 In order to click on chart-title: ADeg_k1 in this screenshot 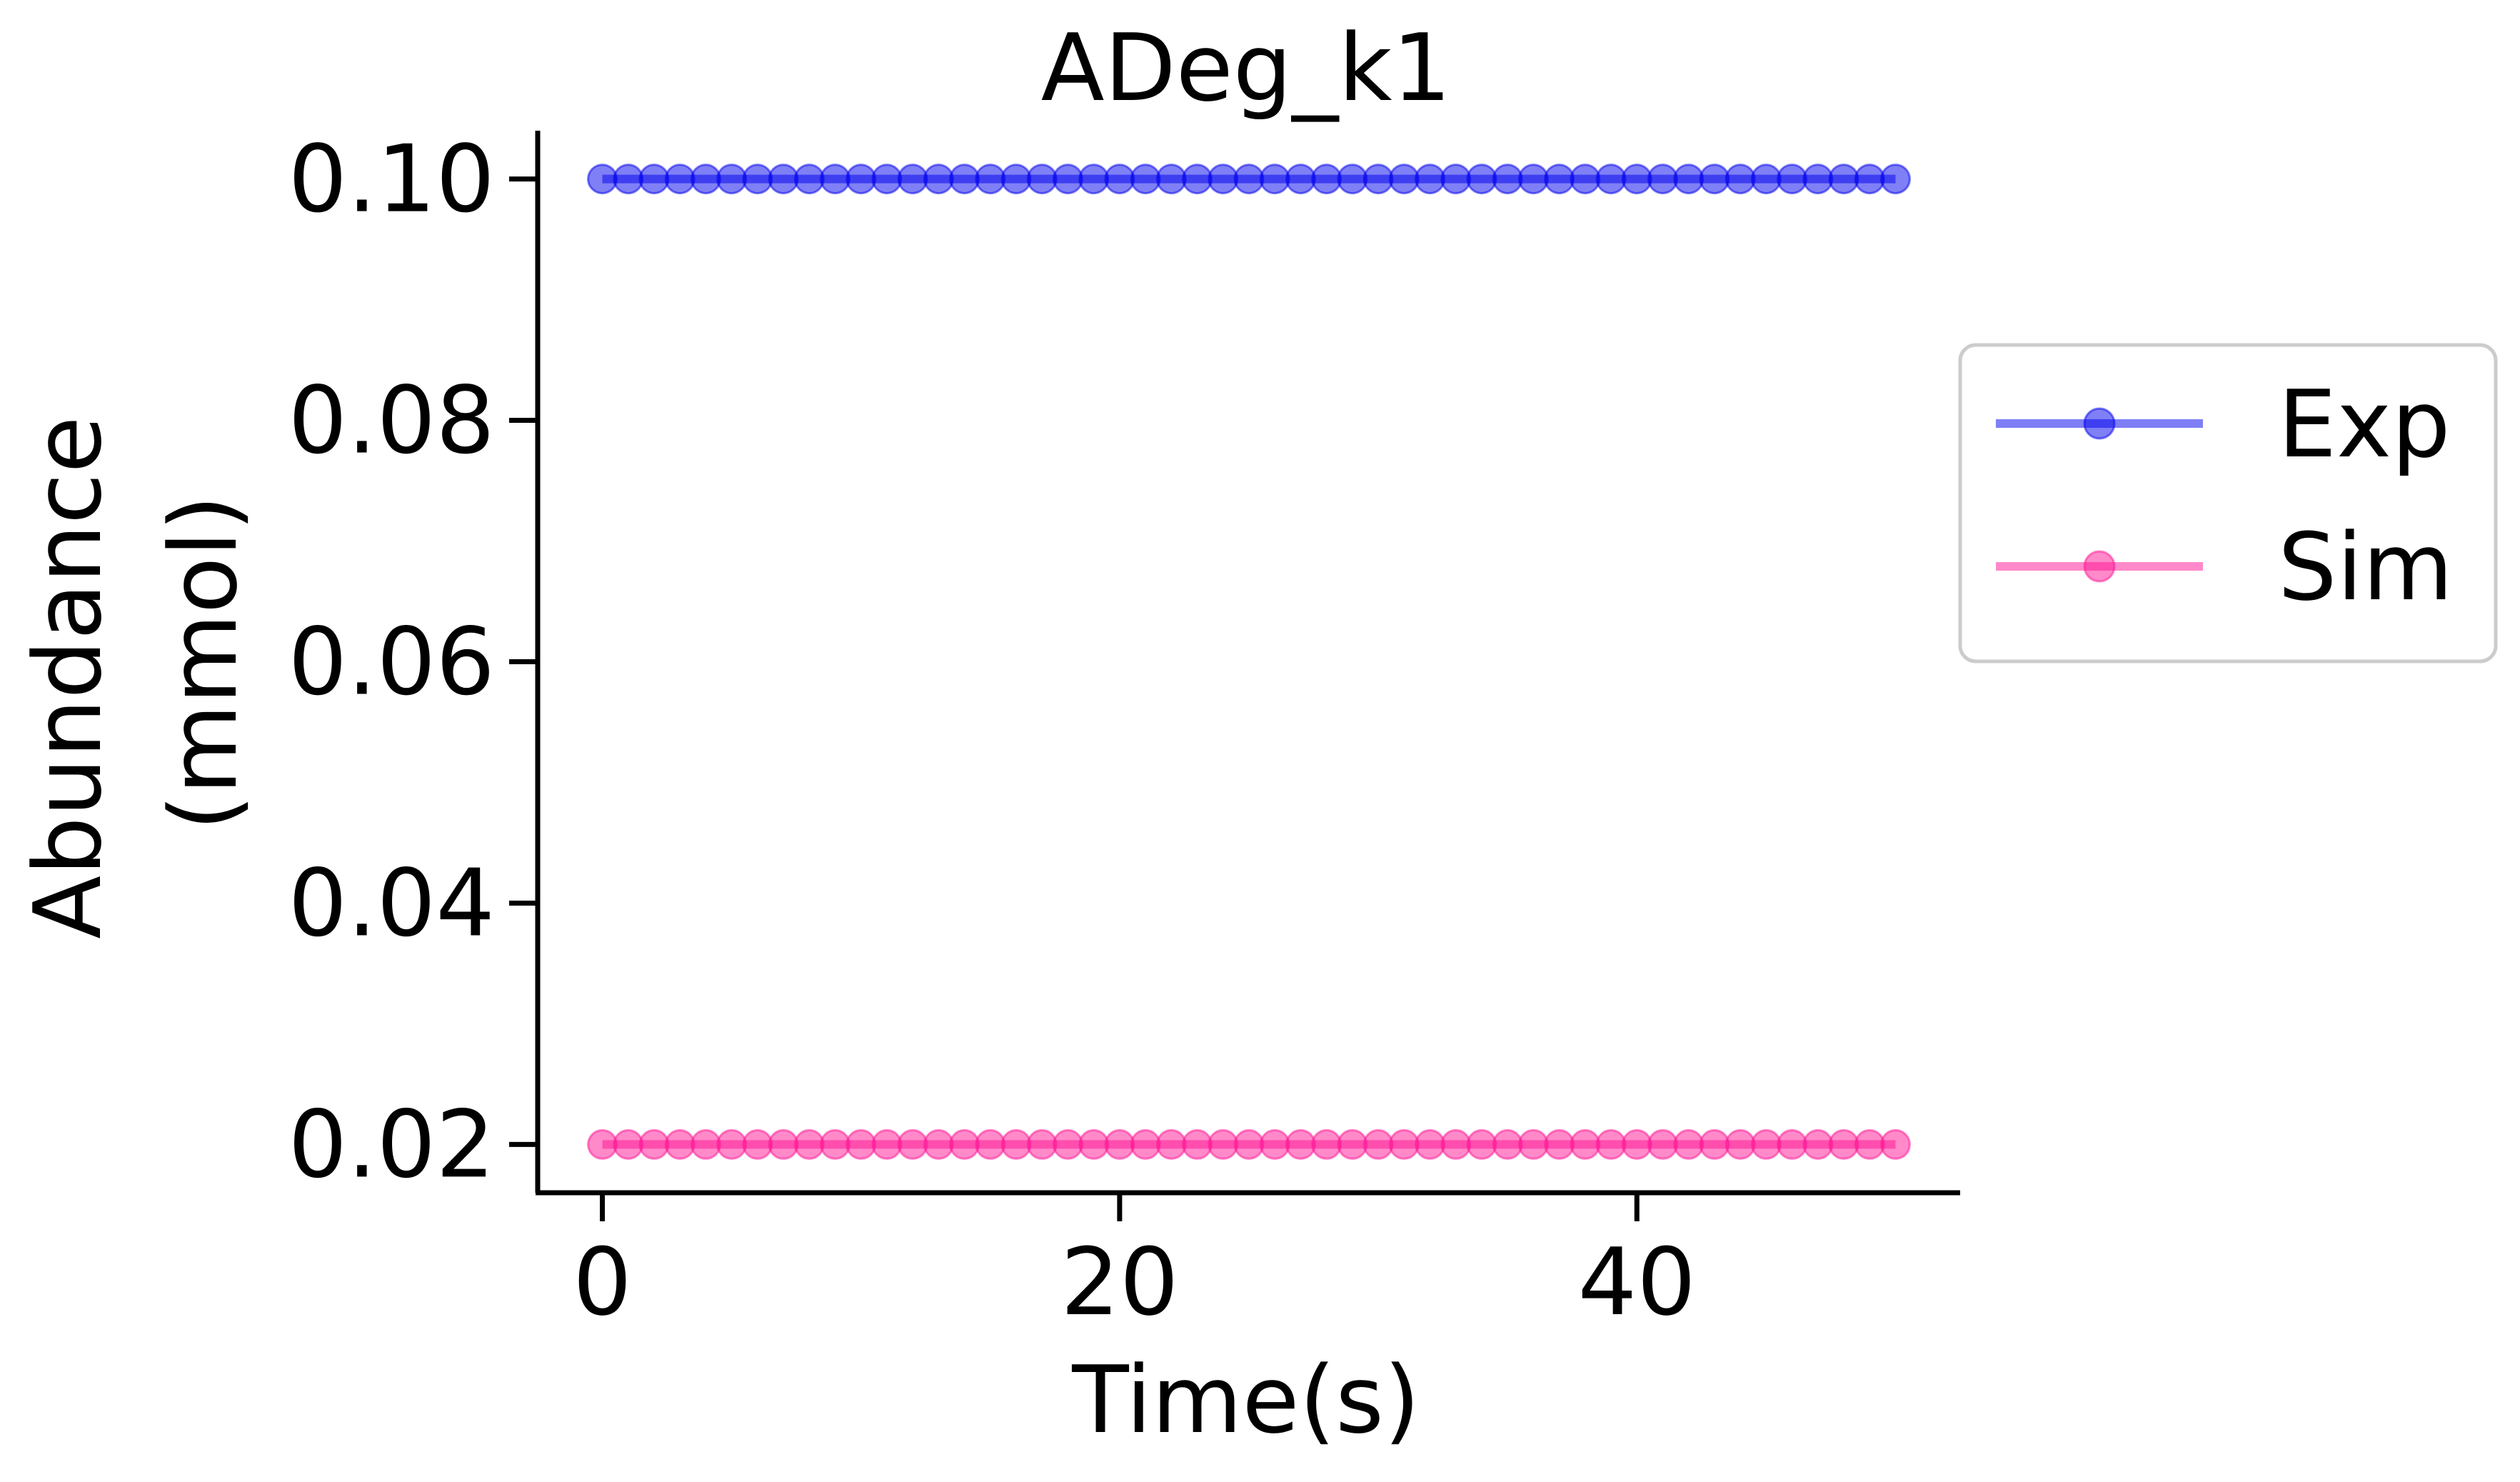, I will do `click(1246, 68)`.